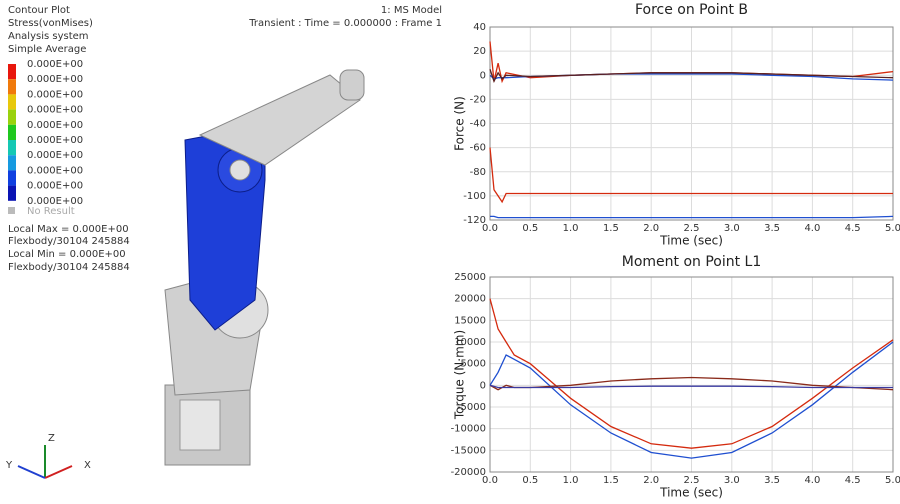  Describe the element at coordinates (468, 450) in the screenshot. I see `y-tick-label: -15000` at that location.